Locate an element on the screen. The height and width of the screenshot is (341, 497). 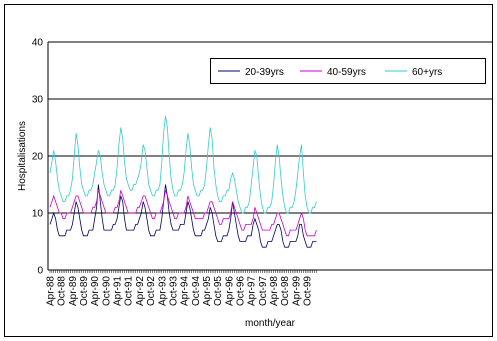
x-tick-label: Apr-92 is located at coordinates (140, 291).